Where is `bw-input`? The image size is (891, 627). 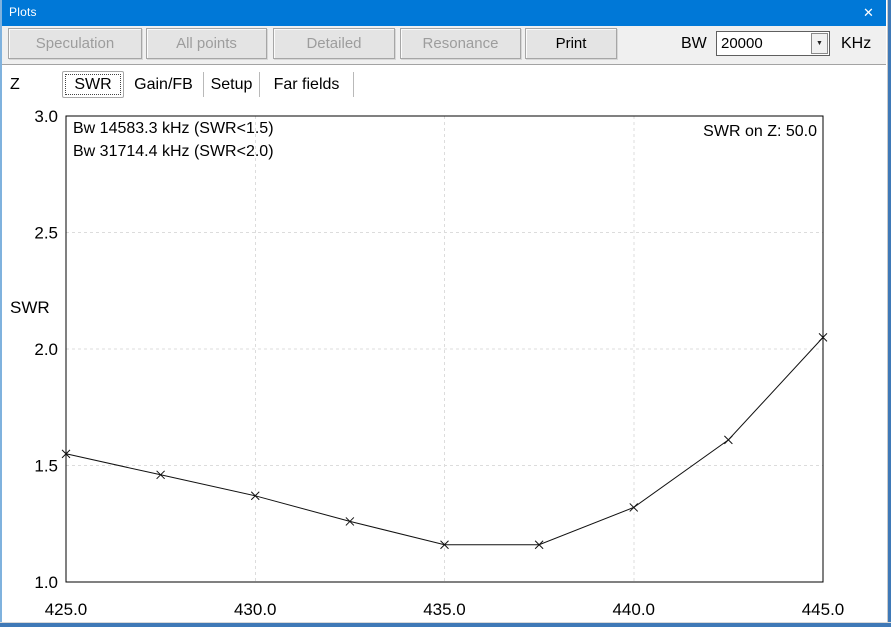 bw-input is located at coordinates (763, 43).